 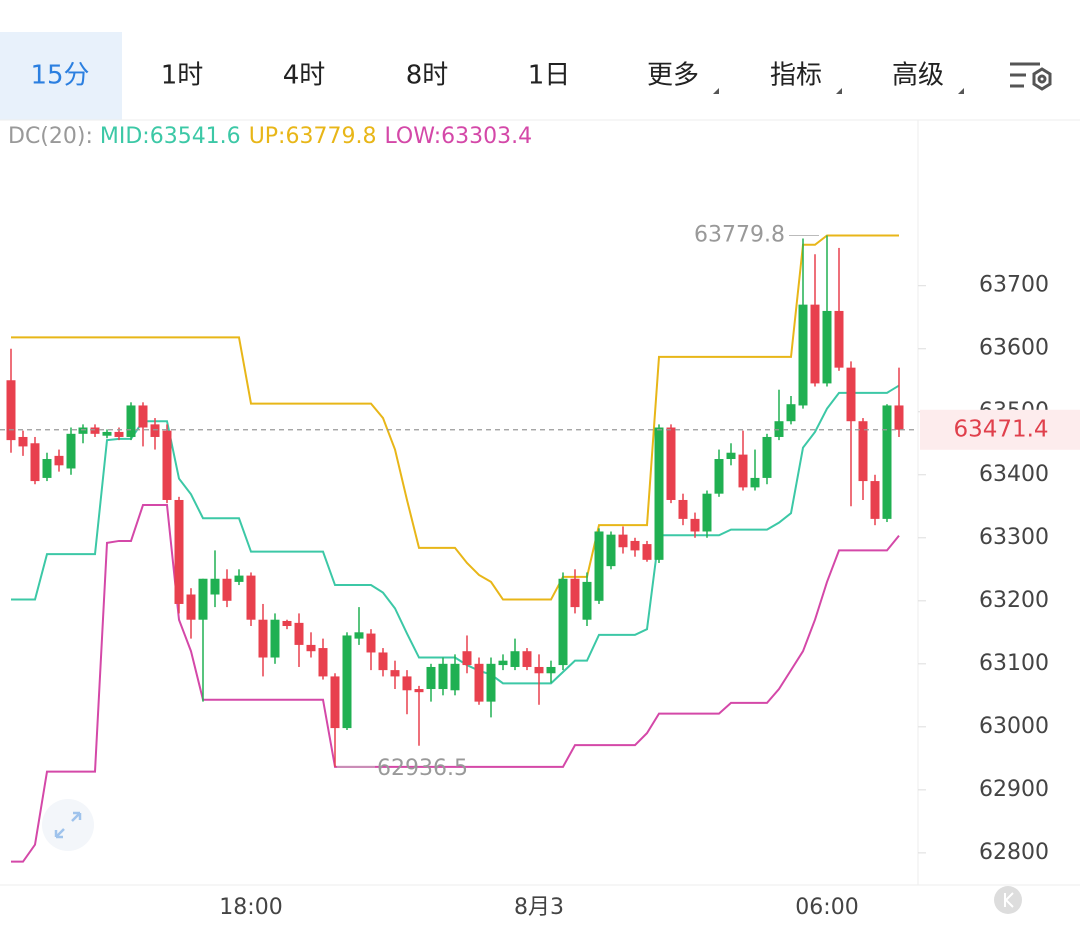 I want to click on indicator-legend: DC(20): MID:63541.6 UP:63779.8 LOW:63303.4, so click(x=270, y=136).